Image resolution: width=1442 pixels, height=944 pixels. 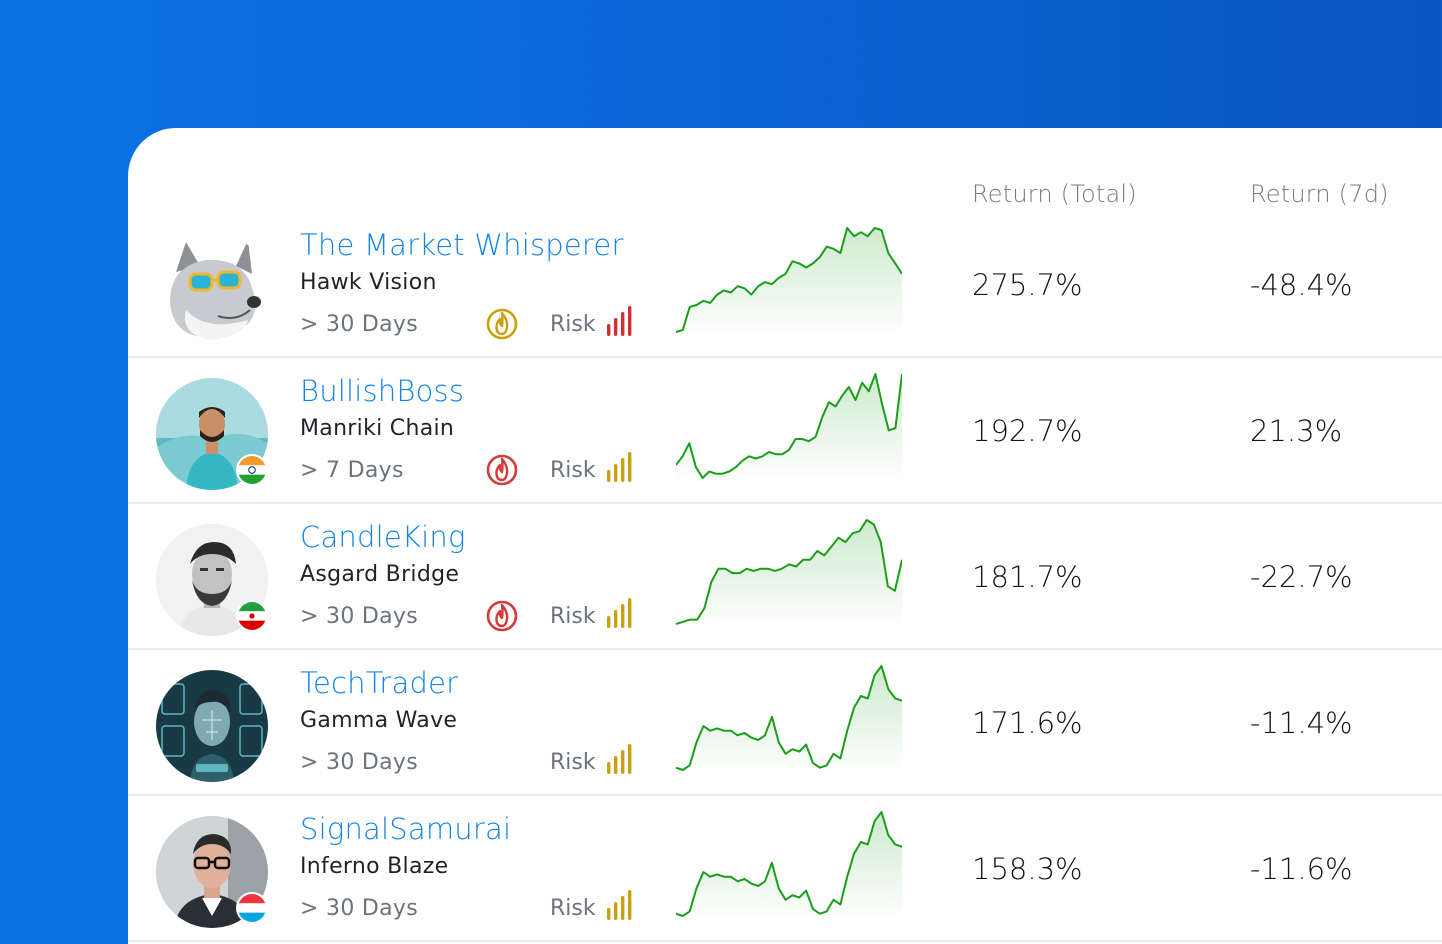 What do you see at coordinates (1301, 577) in the screenshot?
I see `return-7d-value: -22.7%` at bounding box center [1301, 577].